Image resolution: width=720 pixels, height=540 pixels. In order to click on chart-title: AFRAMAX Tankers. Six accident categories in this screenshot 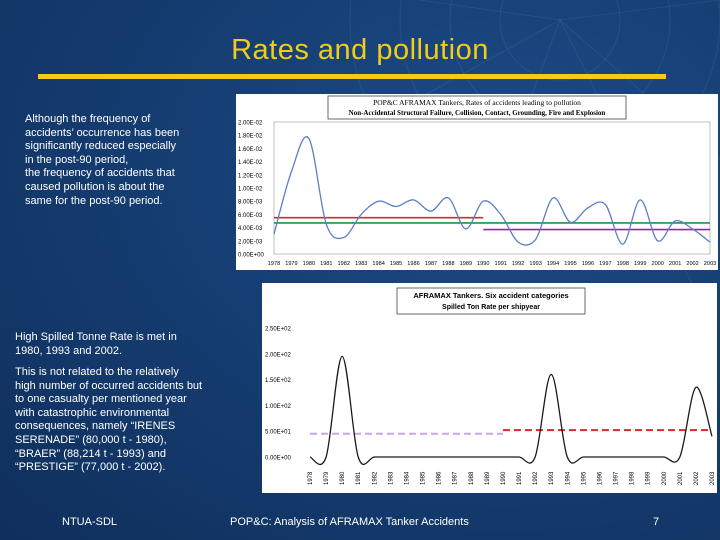, I will do `click(490, 295)`.